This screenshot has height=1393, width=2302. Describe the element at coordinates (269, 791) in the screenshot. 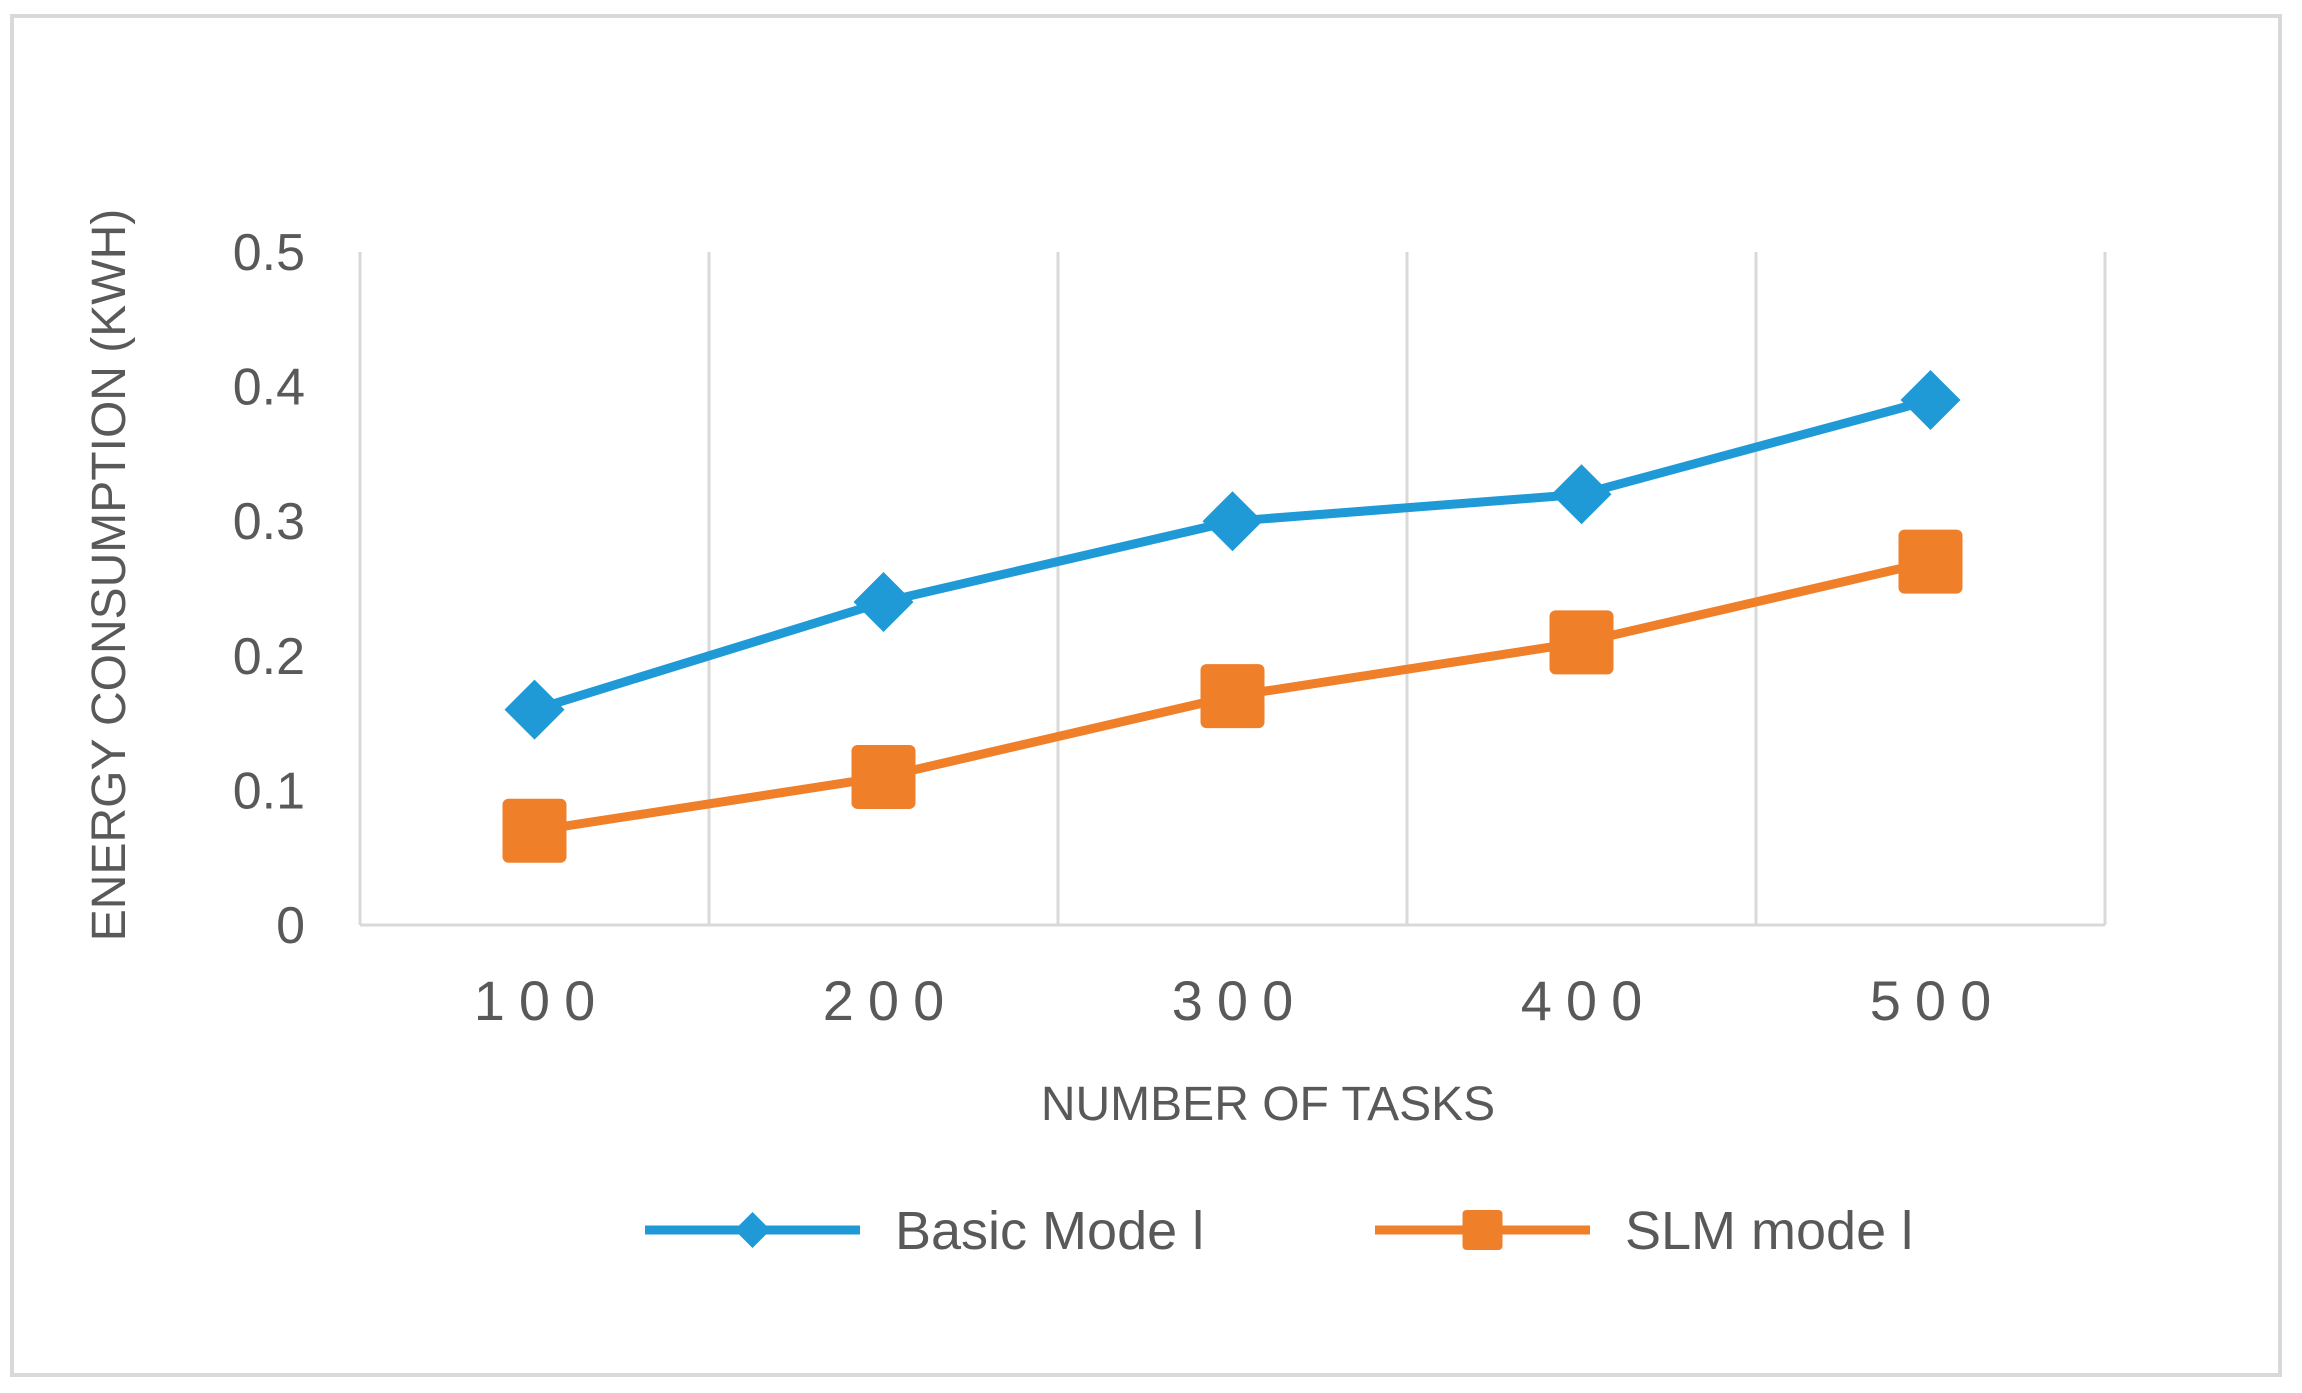

I see `y-tick-label: 0.1` at that location.